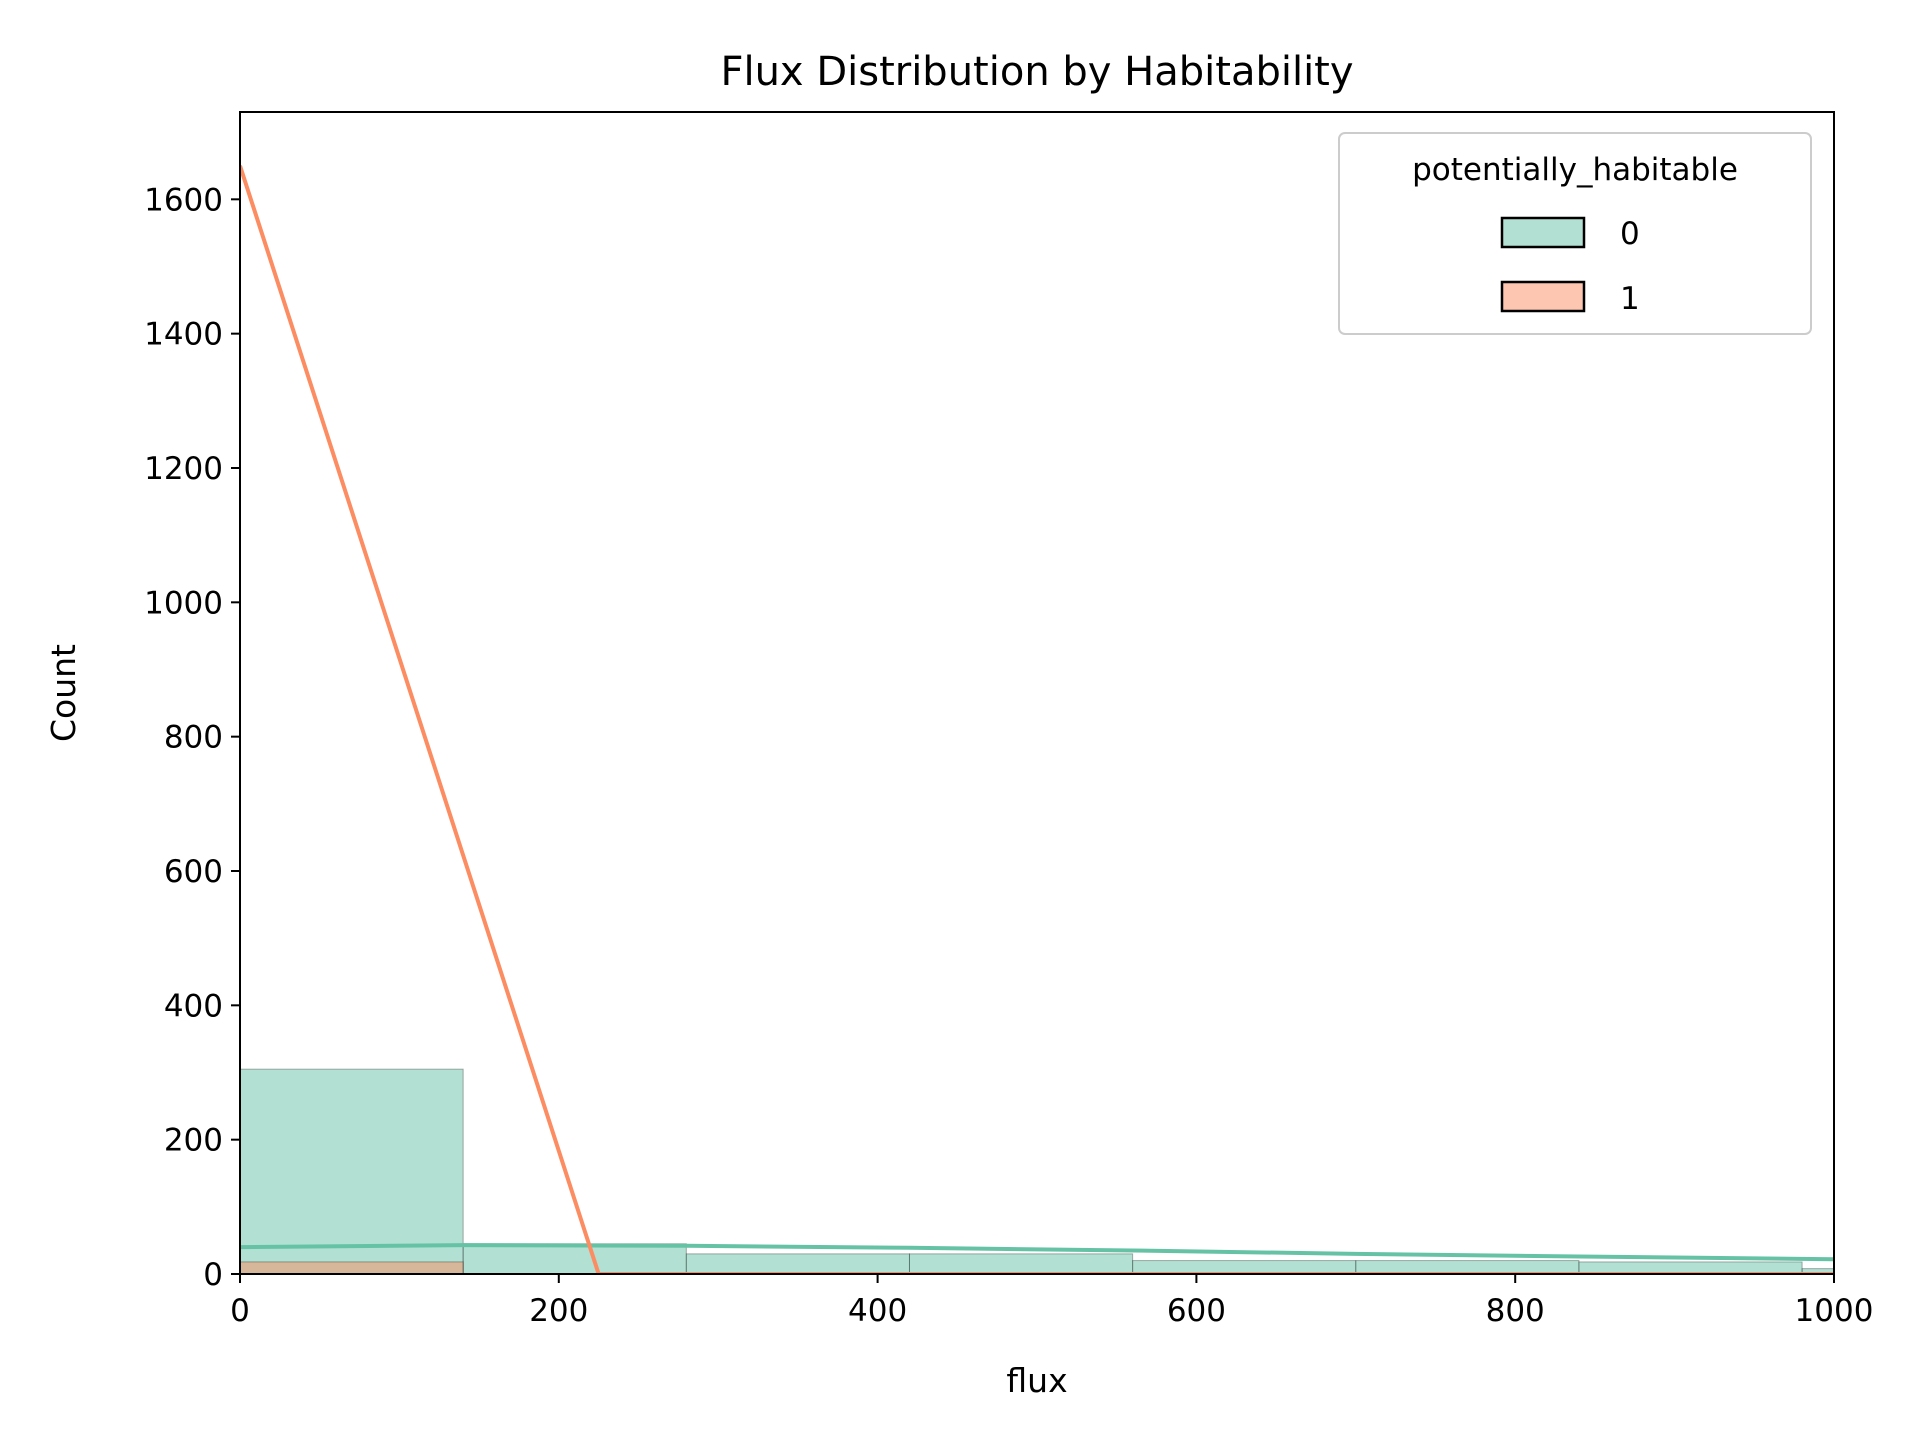  I want to click on x-axis-ticks: 0 200 400 600 800 1000, so click(1051, 1301).